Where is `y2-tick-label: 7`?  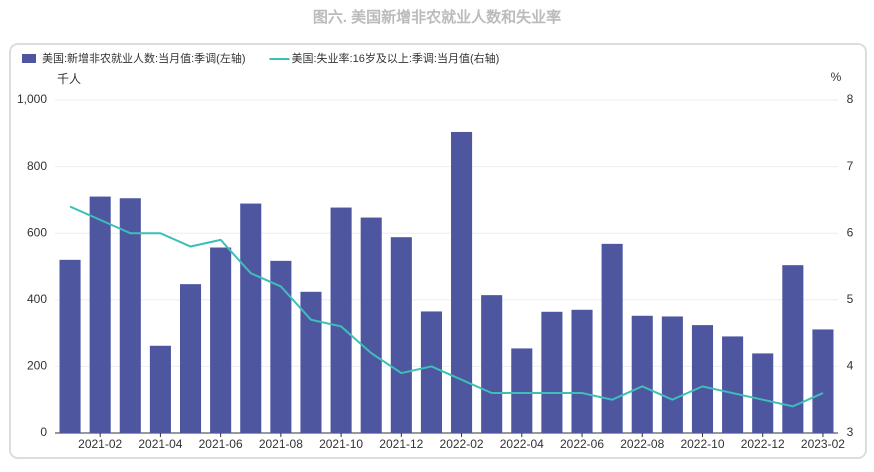
y2-tick-label: 7 is located at coordinates (850, 166).